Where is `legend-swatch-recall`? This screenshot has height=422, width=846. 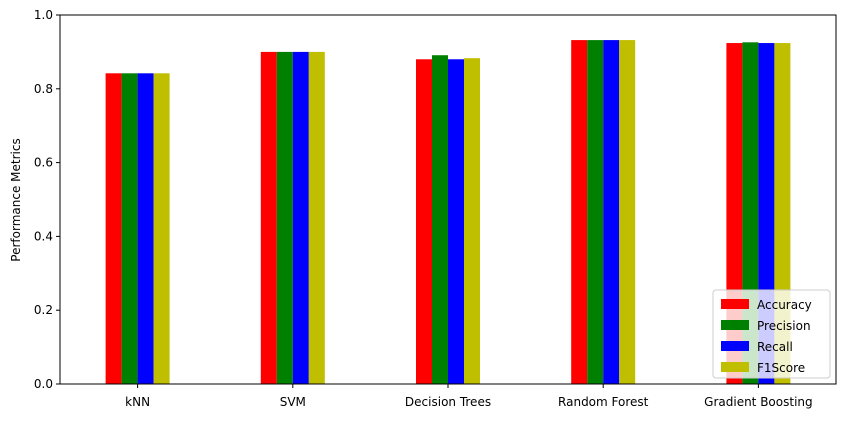
legend-swatch-recall is located at coordinates (735, 346).